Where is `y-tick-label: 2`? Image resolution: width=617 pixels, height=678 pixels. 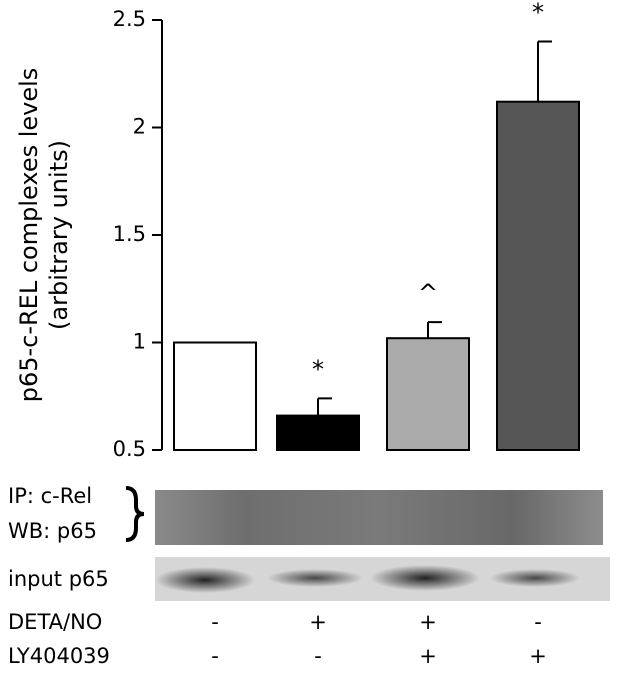
y-tick-label: 2 is located at coordinates (139, 127).